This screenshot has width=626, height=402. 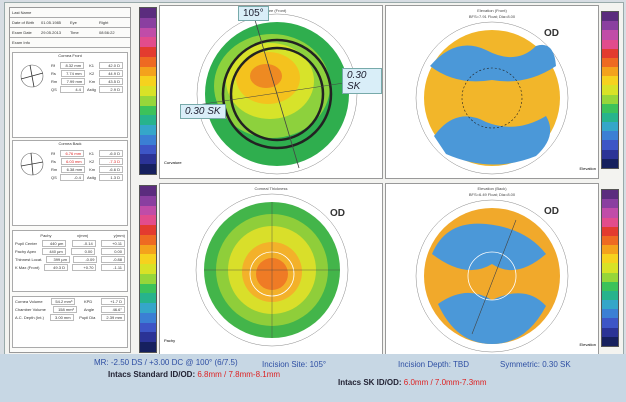 I want to click on curvature-color-scale, so click(x=148, y=91).